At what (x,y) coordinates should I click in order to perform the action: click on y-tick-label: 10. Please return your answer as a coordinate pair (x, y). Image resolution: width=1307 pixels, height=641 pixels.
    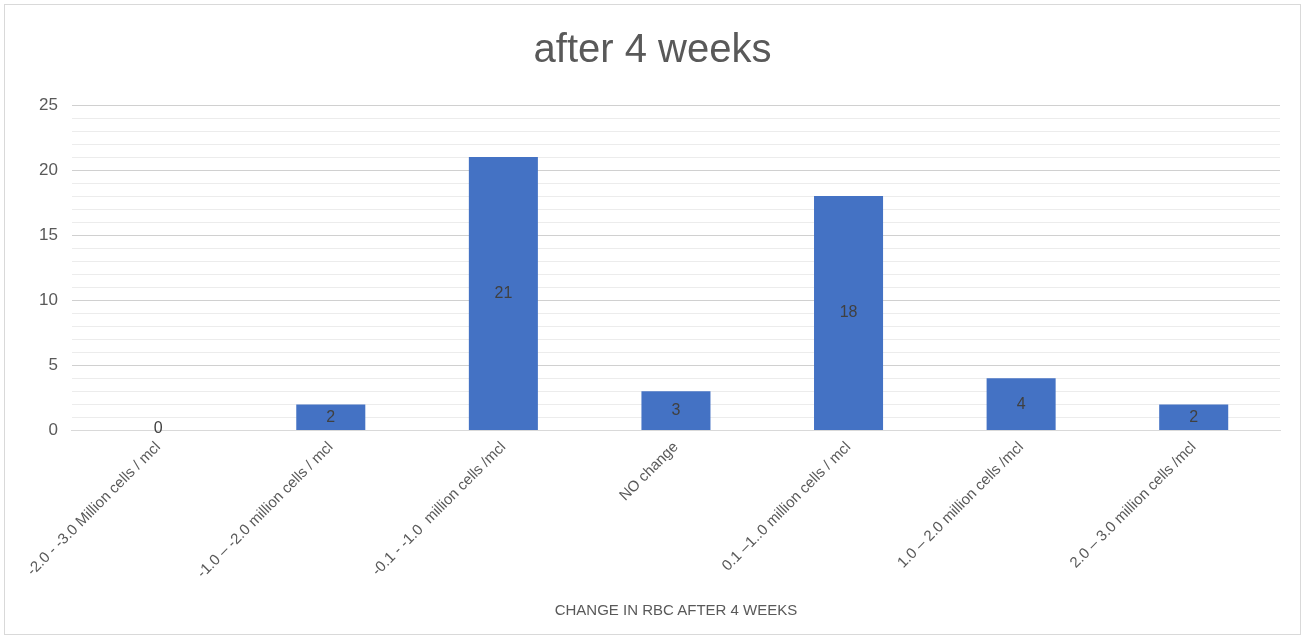
    Looking at the image, I should click on (48, 299).